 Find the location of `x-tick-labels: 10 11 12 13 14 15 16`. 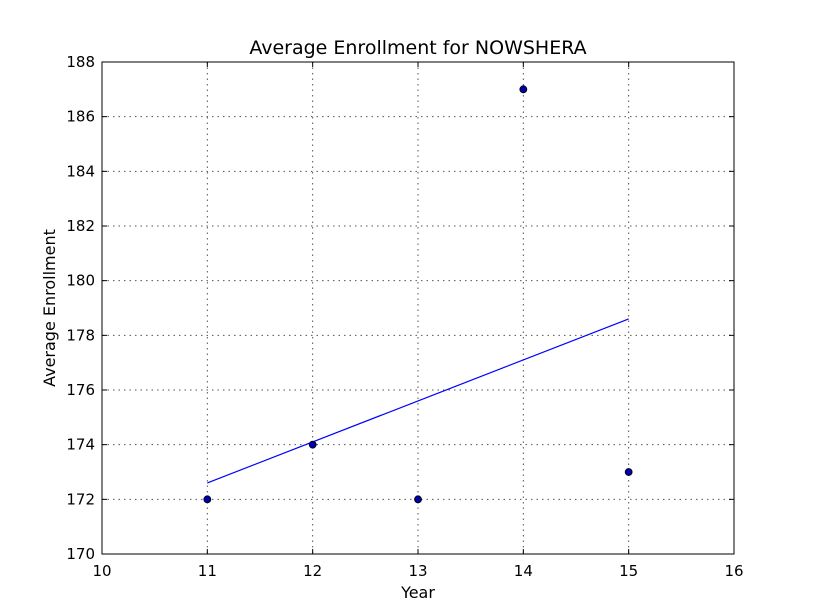

x-tick-labels: 10 11 12 13 14 15 16 is located at coordinates (417, 571).